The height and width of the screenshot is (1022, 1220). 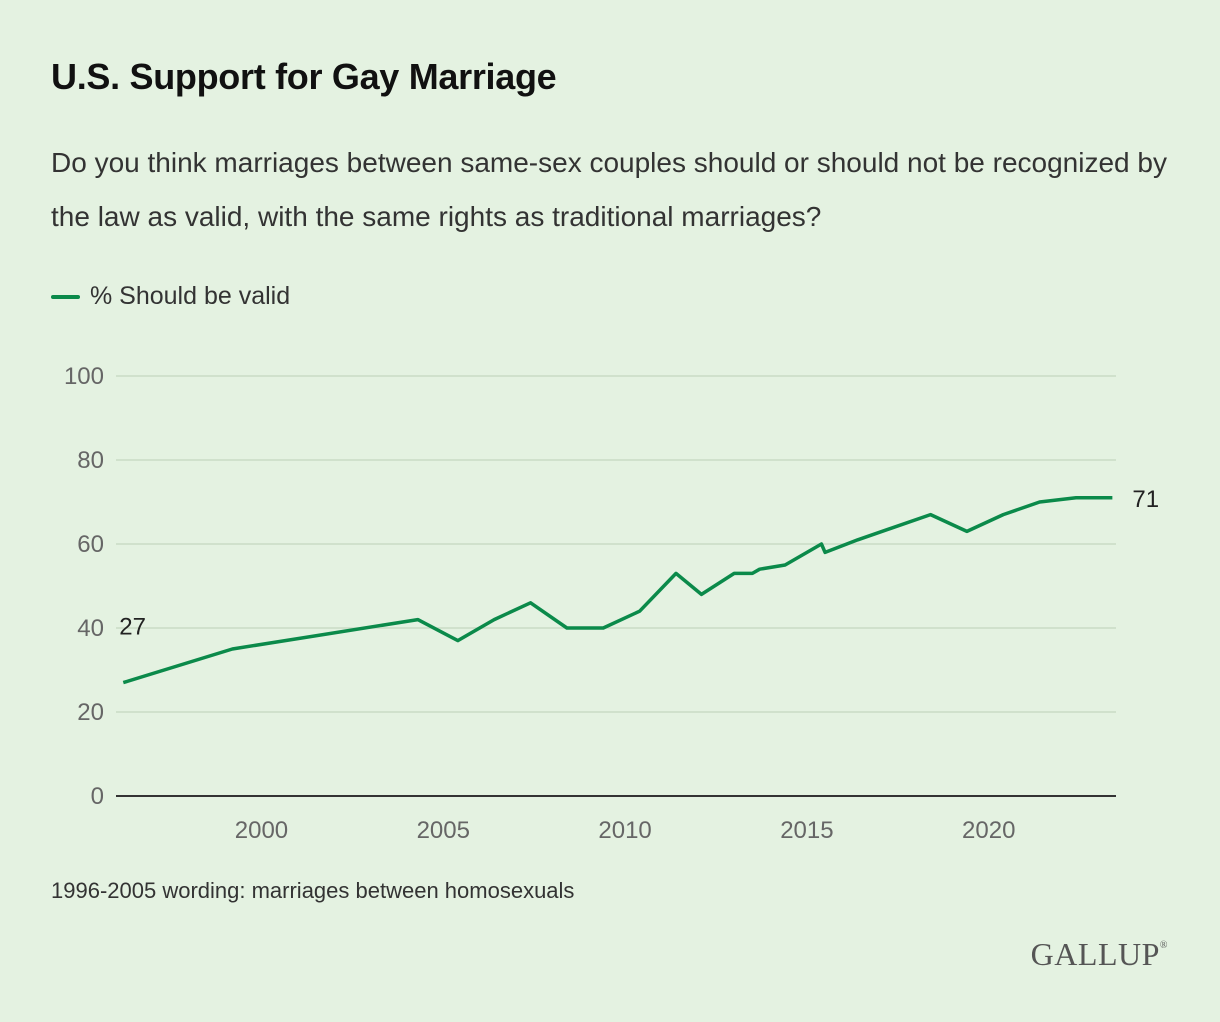 I want to click on x-tick-label-2020: 2020, so click(x=988, y=830).